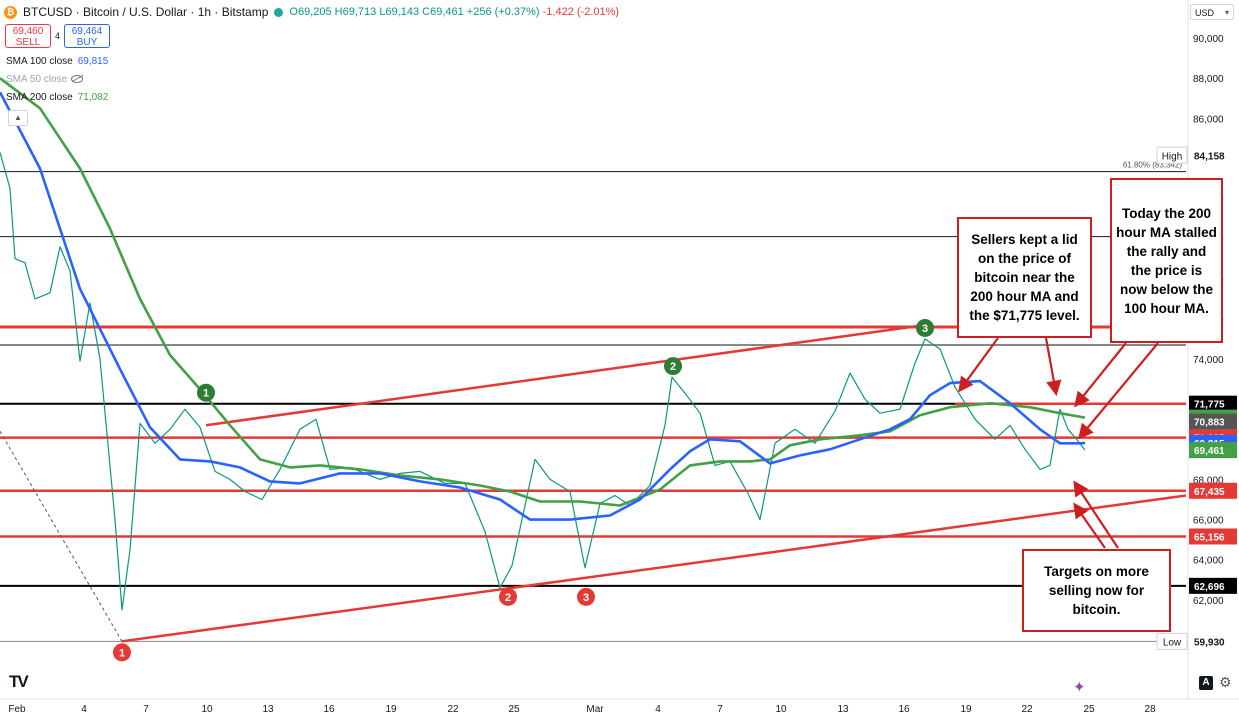  I want to click on bitcoin-icon: ₿, so click(10, 12).